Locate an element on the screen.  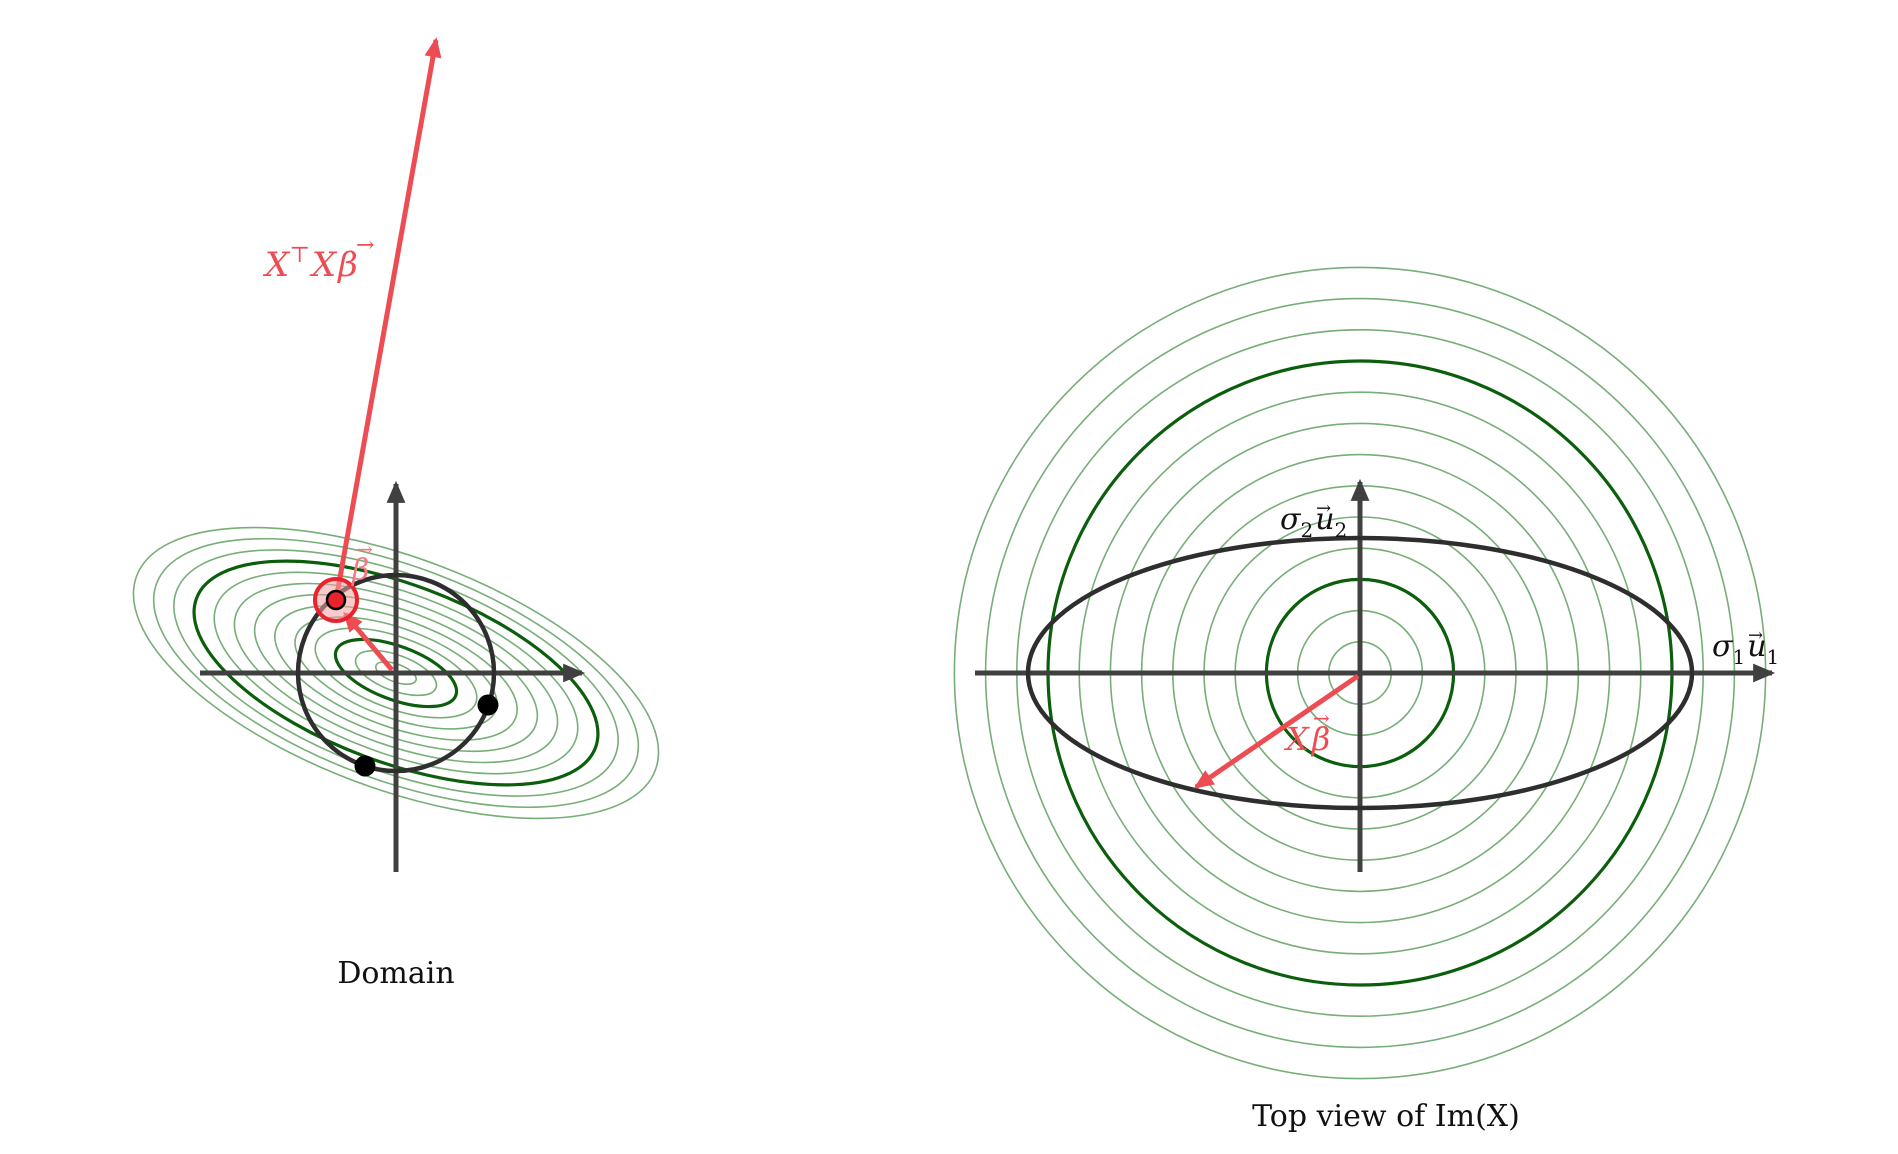
x-beta-label-arrow: → is located at coordinates (1321, 718).